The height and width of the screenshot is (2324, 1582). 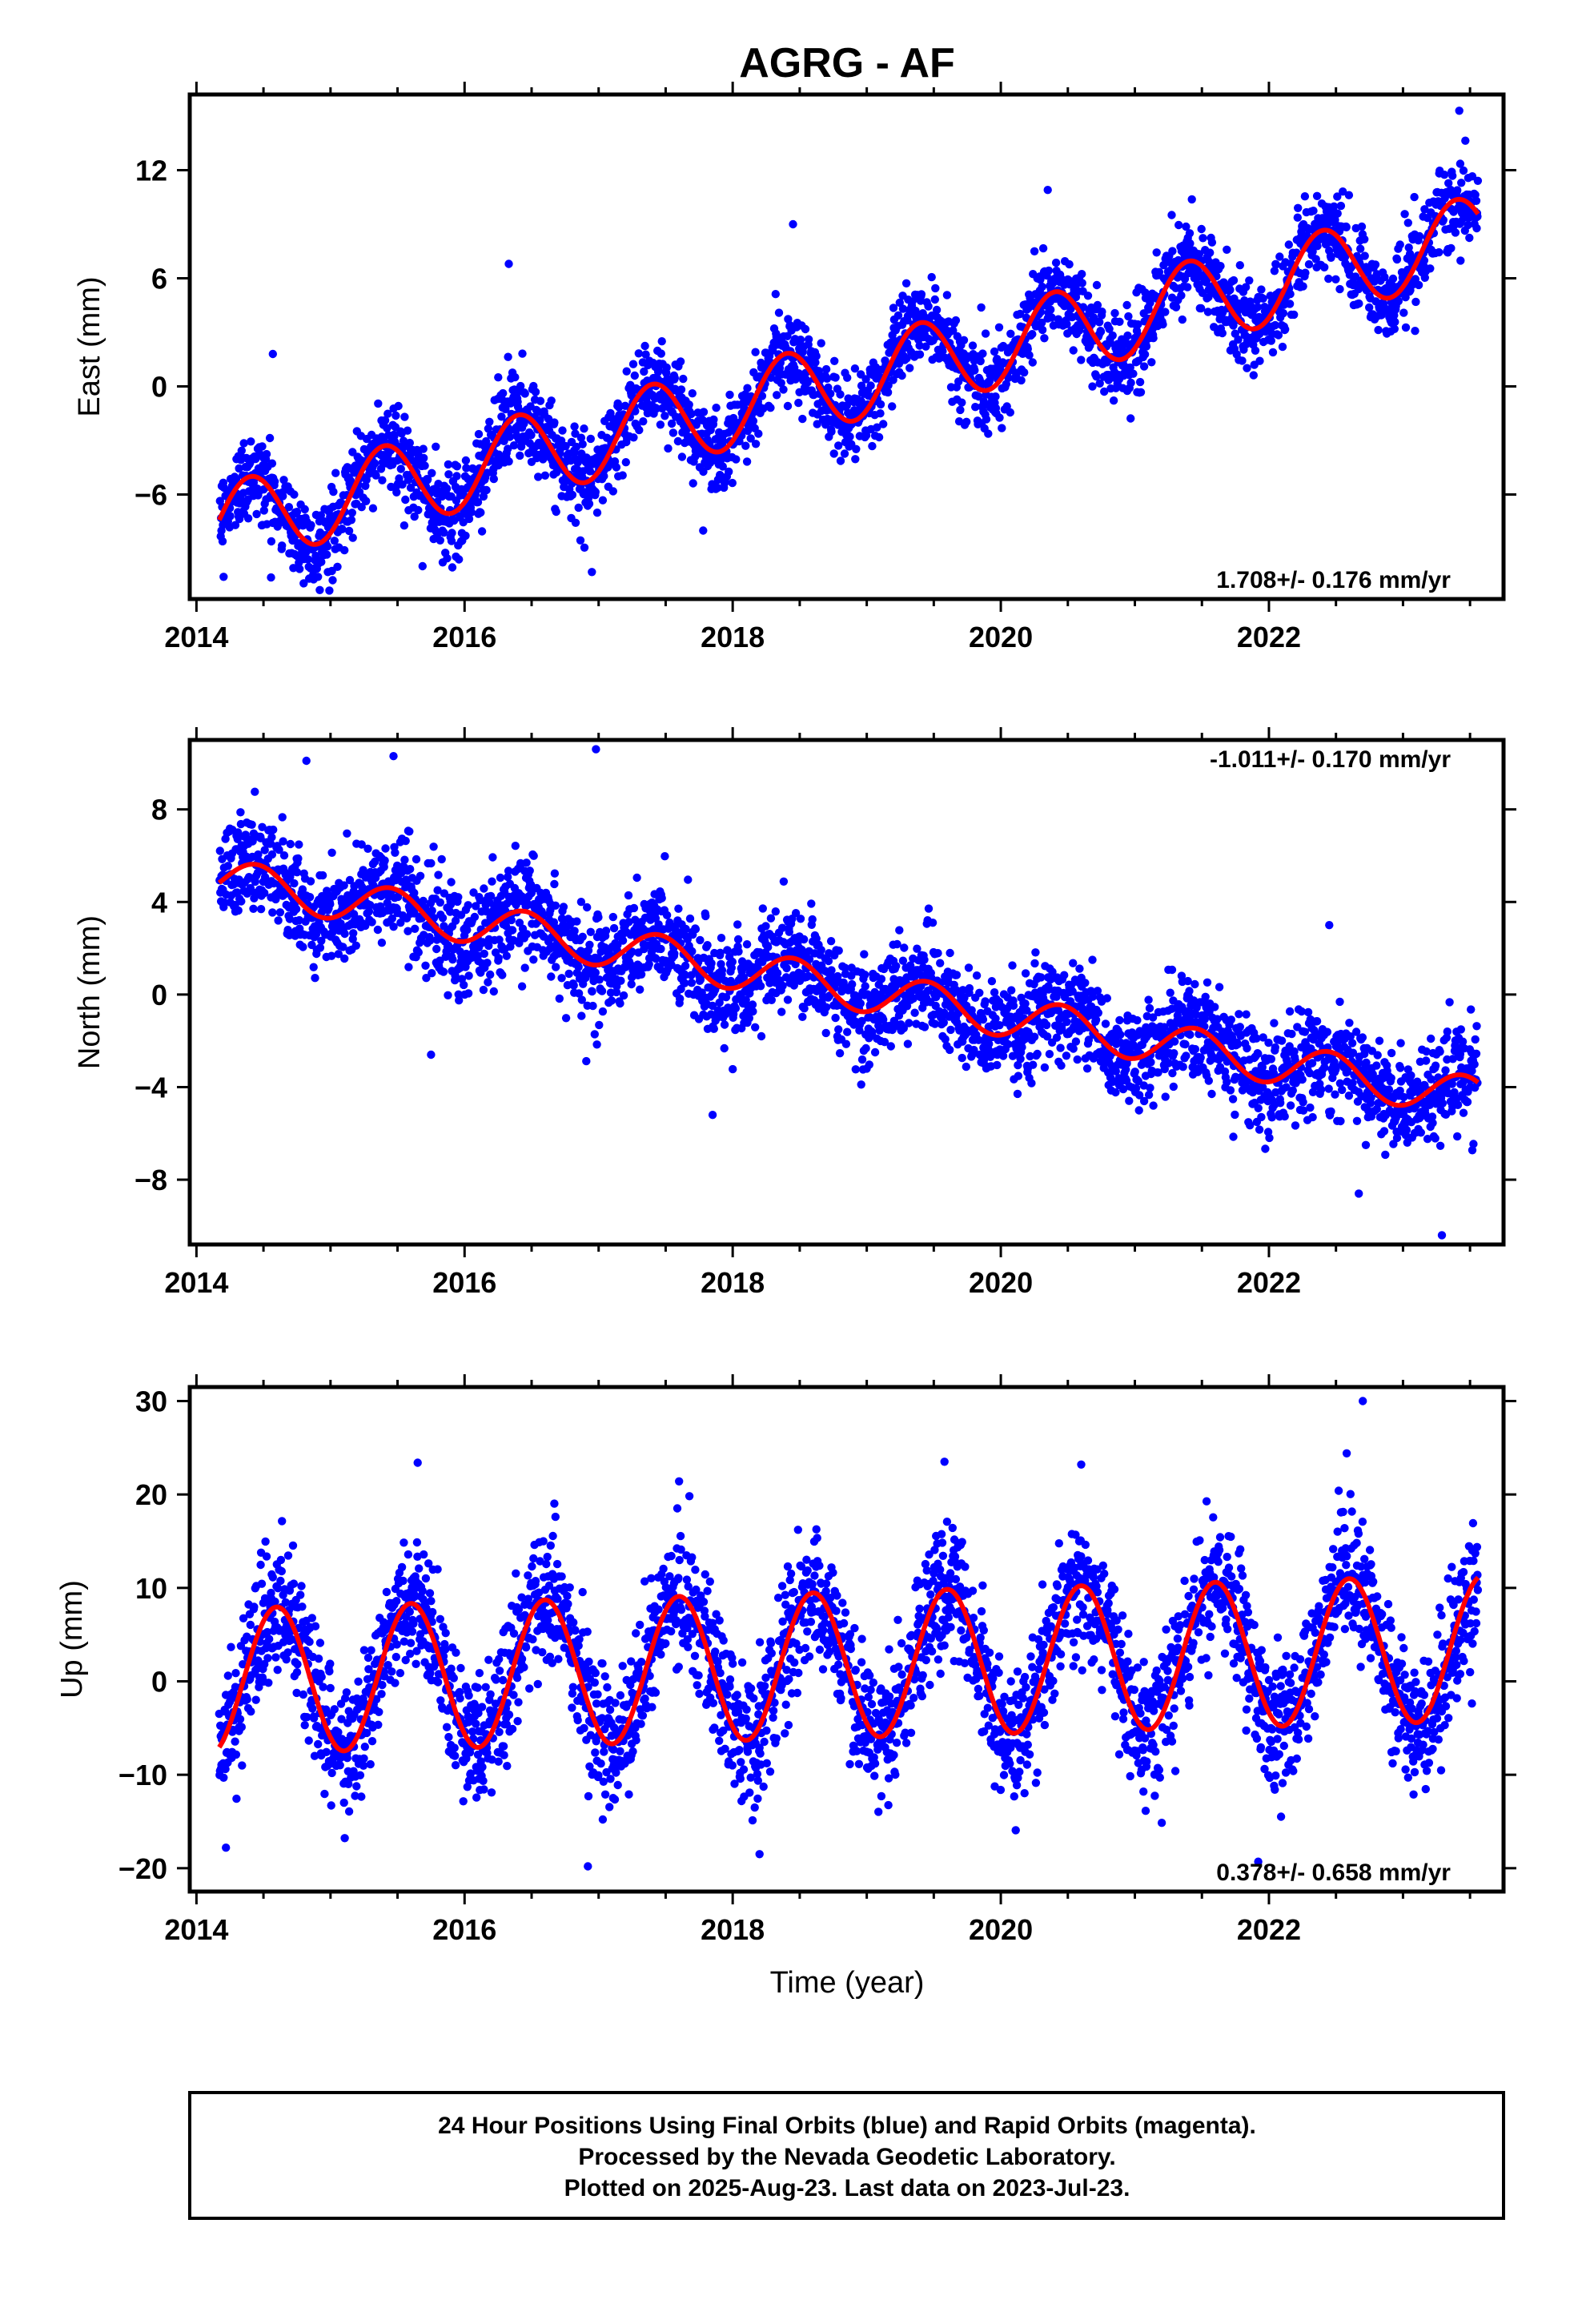 I want to click on plot-title: AGRG - AF, so click(x=847, y=63).